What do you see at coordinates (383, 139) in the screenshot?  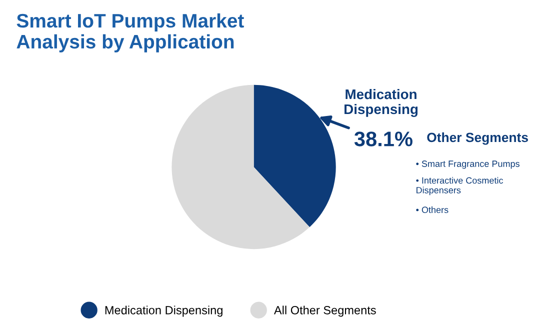 I see `data-label: 38.1%` at bounding box center [383, 139].